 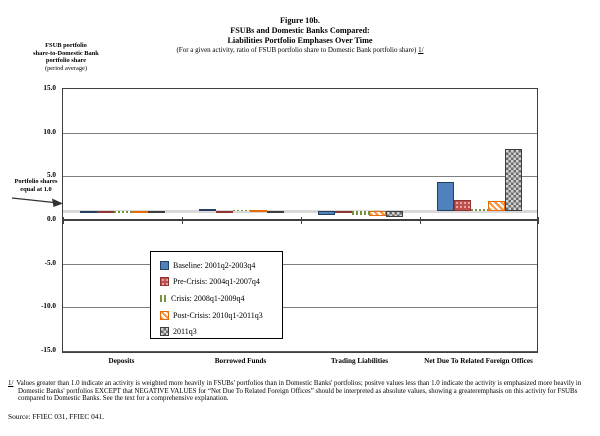 What do you see at coordinates (394, 214) in the screenshot?
I see `bar-series4-cat2` at bounding box center [394, 214].